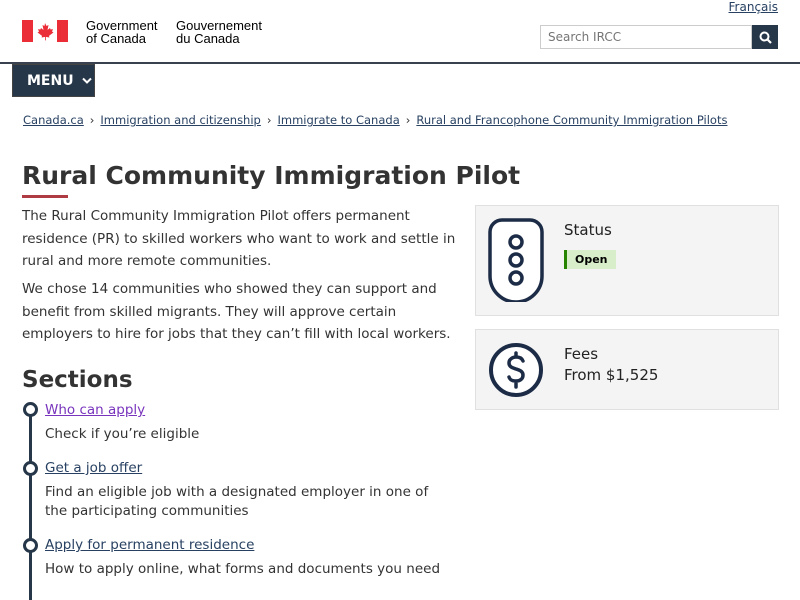 This screenshot has height=600, width=800. Describe the element at coordinates (400, 63) in the screenshot. I see `header-divider` at that location.